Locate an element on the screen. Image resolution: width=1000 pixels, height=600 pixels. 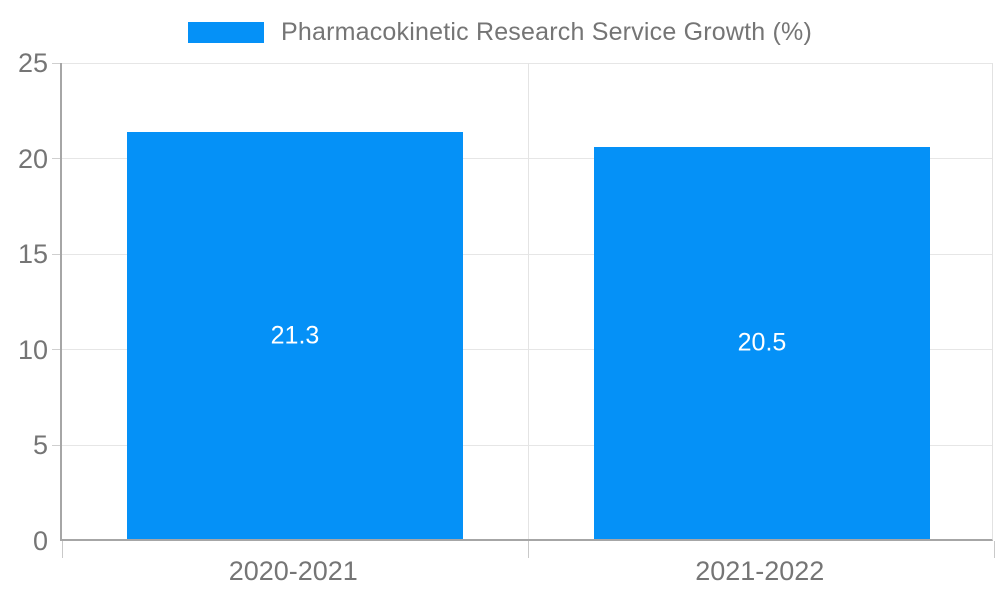
y-axis-label-10: 10 is located at coordinates (32, 349).